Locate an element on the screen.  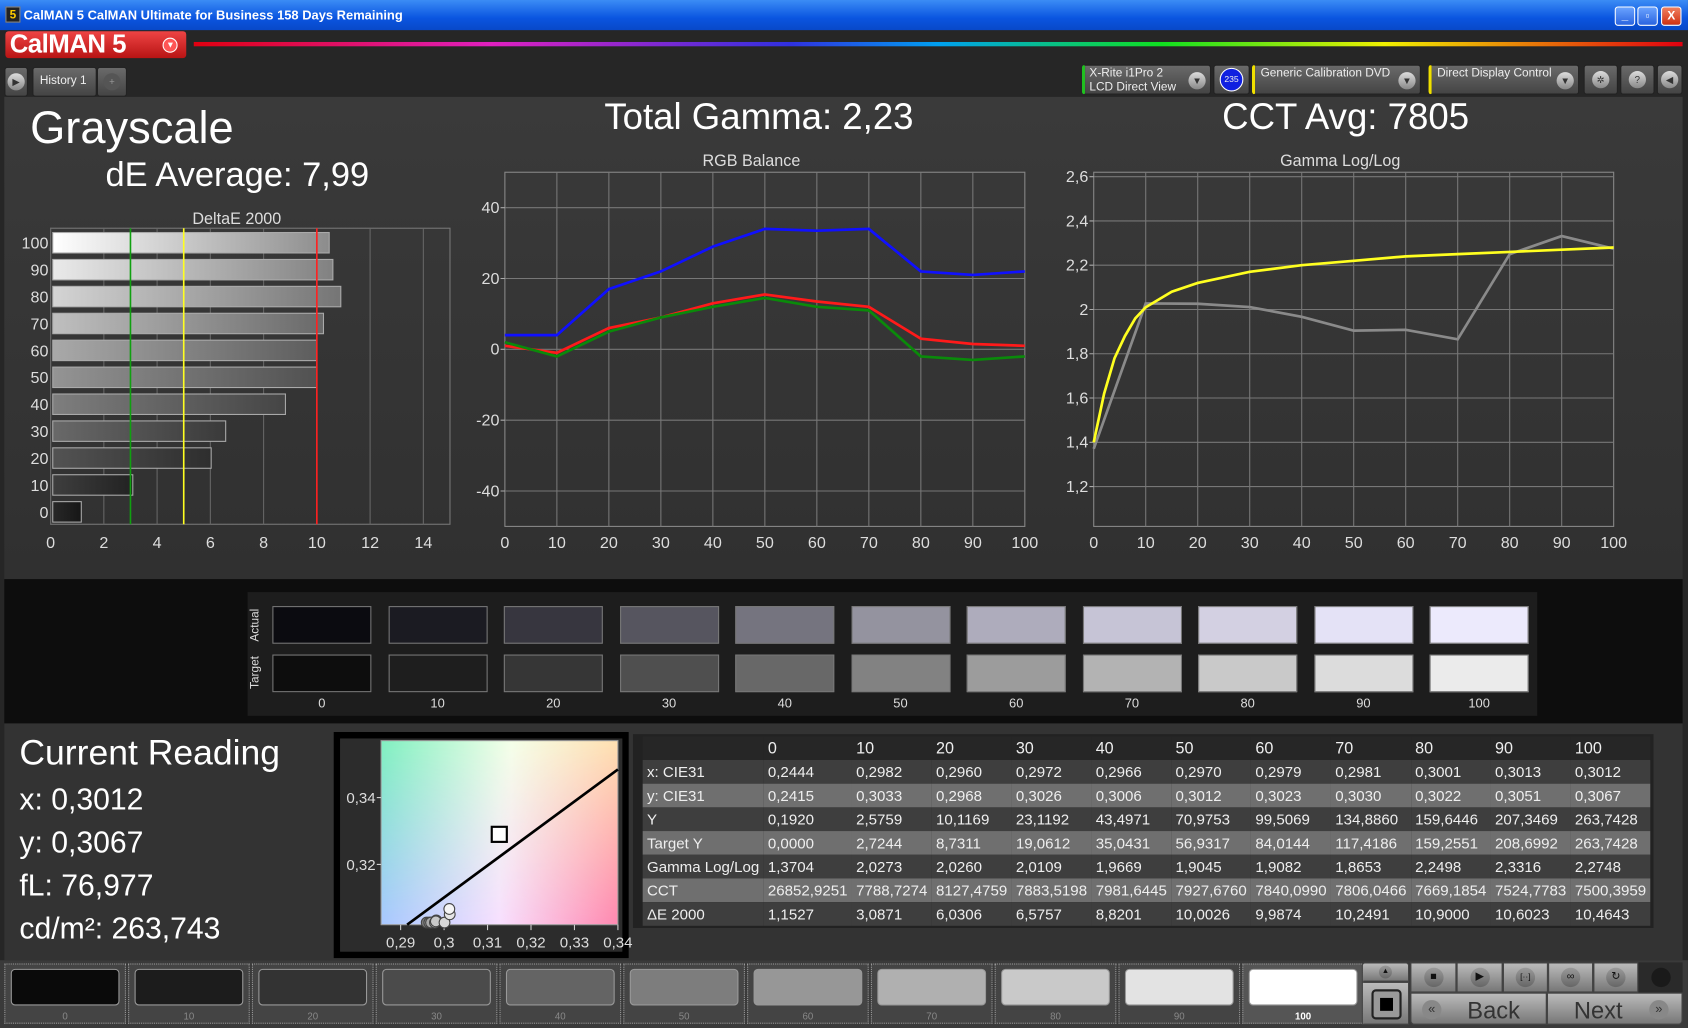
stop-button: ■ is located at coordinates (1433, 977).